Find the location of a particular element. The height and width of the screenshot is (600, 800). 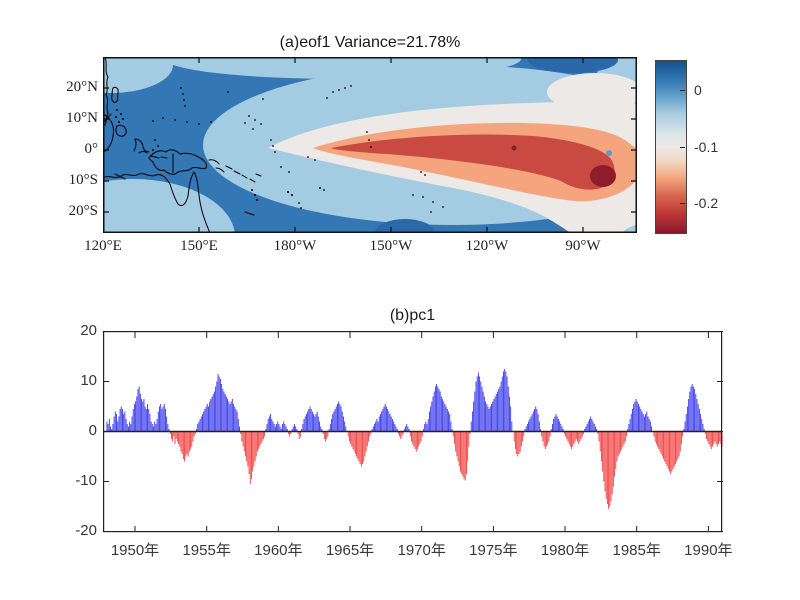

pc1-xtick-label-6: 1980年 is located at coordinates (565, 550).